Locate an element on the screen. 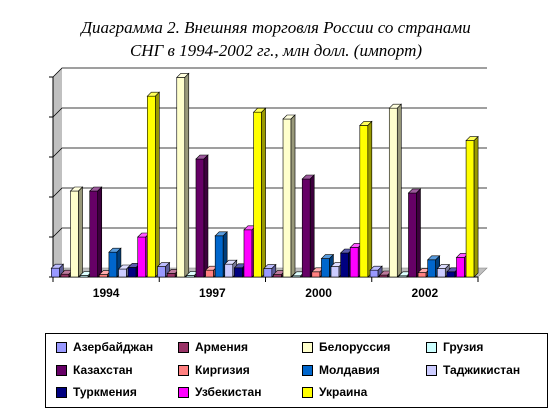  legend-label: Молдавия is located at coordinates (349, 370).